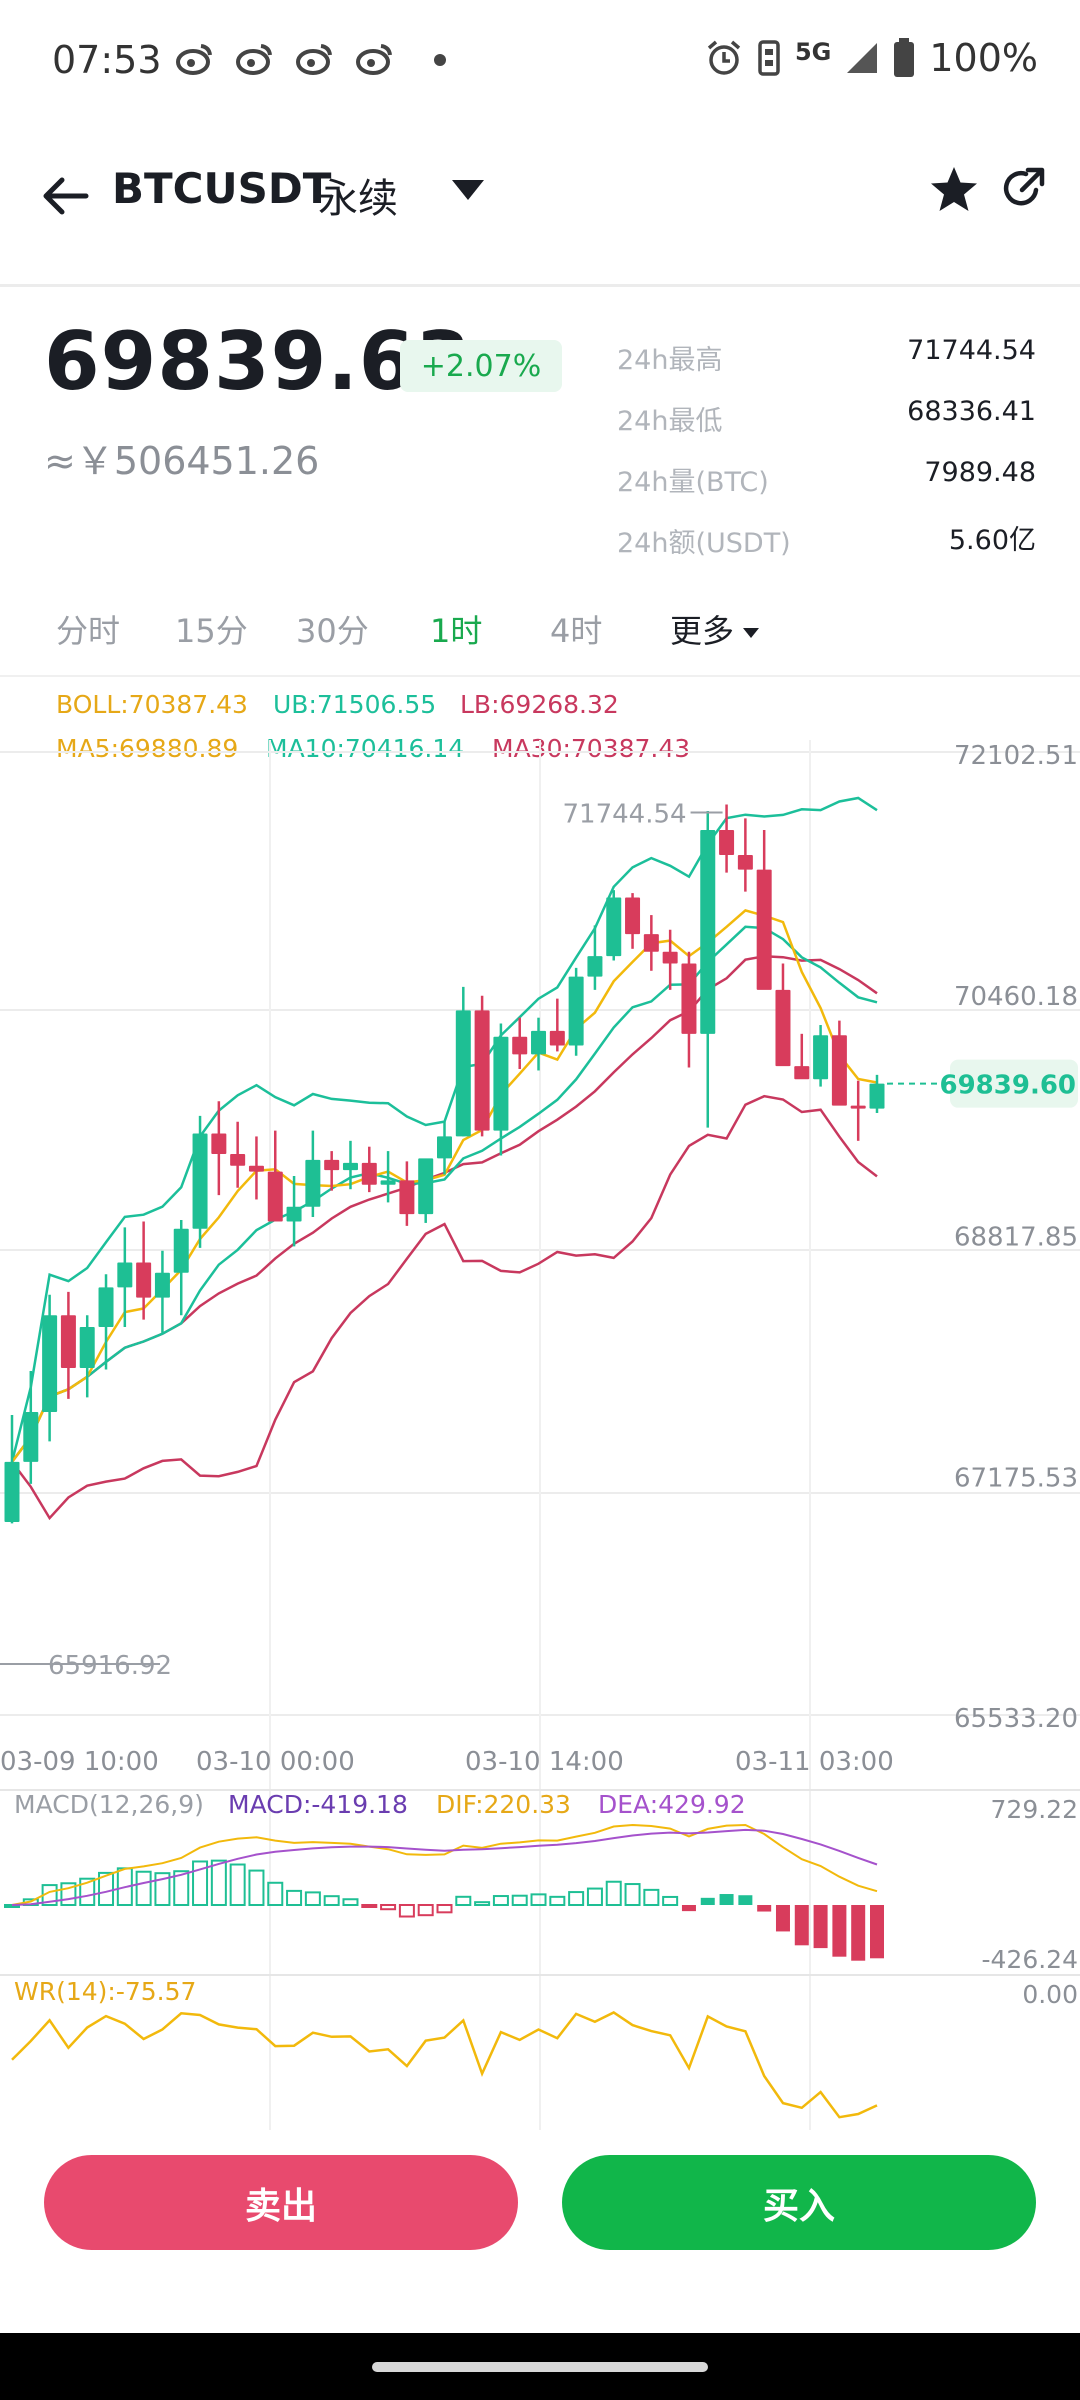 The width and height of the screenshot is (1080, 2400). I want to click on tab-4h: 4时, so click(576, 631).